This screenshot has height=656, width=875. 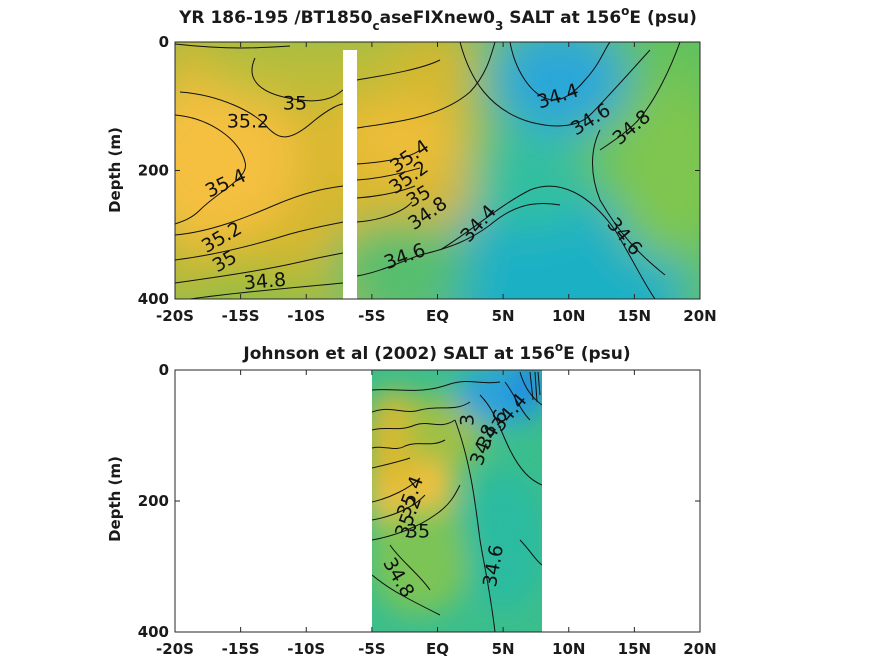 What do you see at coordinates (248, 122) in the screenshot?
I see `contour-label: 35.2` at bounding box center [248, 122].